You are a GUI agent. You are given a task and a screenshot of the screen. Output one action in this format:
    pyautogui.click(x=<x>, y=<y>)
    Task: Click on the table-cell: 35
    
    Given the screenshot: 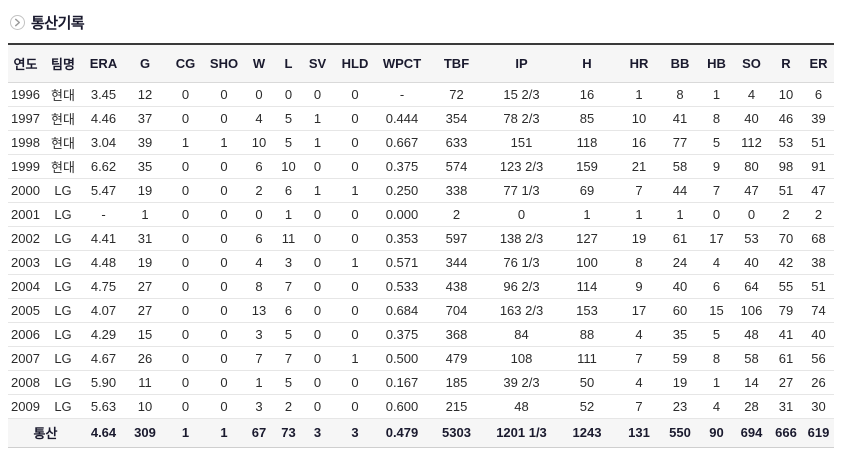 What is the action you would take?
    pyautogui.click(x=145, y=166)
    